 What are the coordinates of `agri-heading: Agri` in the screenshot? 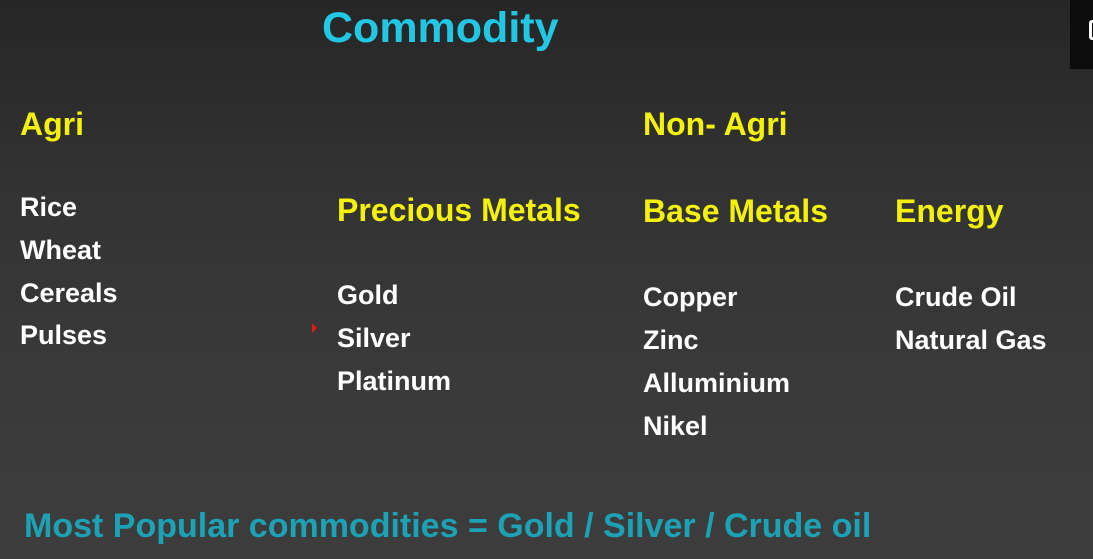 It's located at (52, 124).